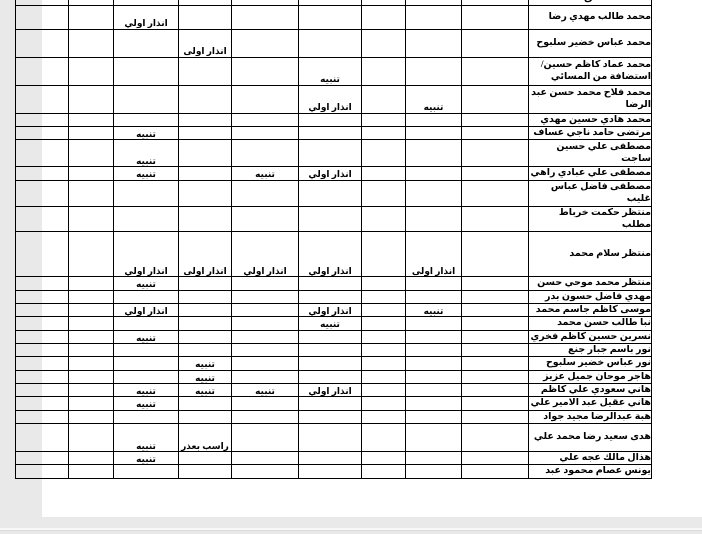  Describe the element at coordinates (590, 119) in the screenshot. I see `student-name-cell: محمد هادي حسين مهدي` at that location.